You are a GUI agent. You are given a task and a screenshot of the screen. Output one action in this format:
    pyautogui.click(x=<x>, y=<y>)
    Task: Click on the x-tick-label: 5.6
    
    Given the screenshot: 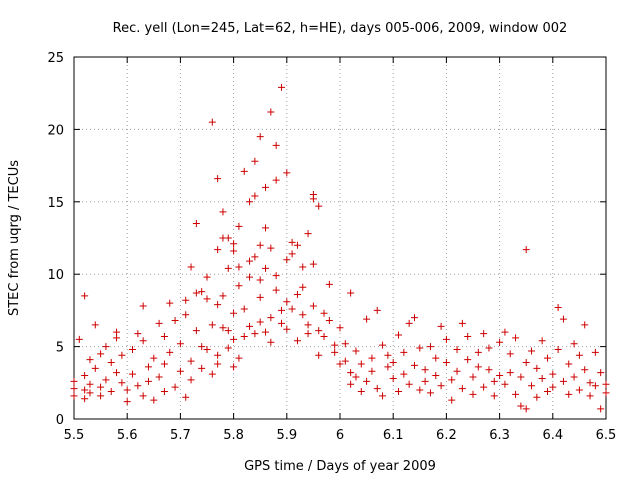 What is the action you would take?
    pyautogui.click(x=127, y=435)
    